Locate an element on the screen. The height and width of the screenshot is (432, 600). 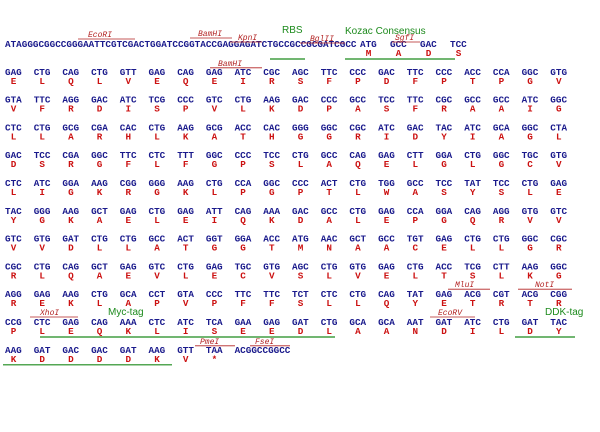
codon: CTC is located at coordinates (157, 155).